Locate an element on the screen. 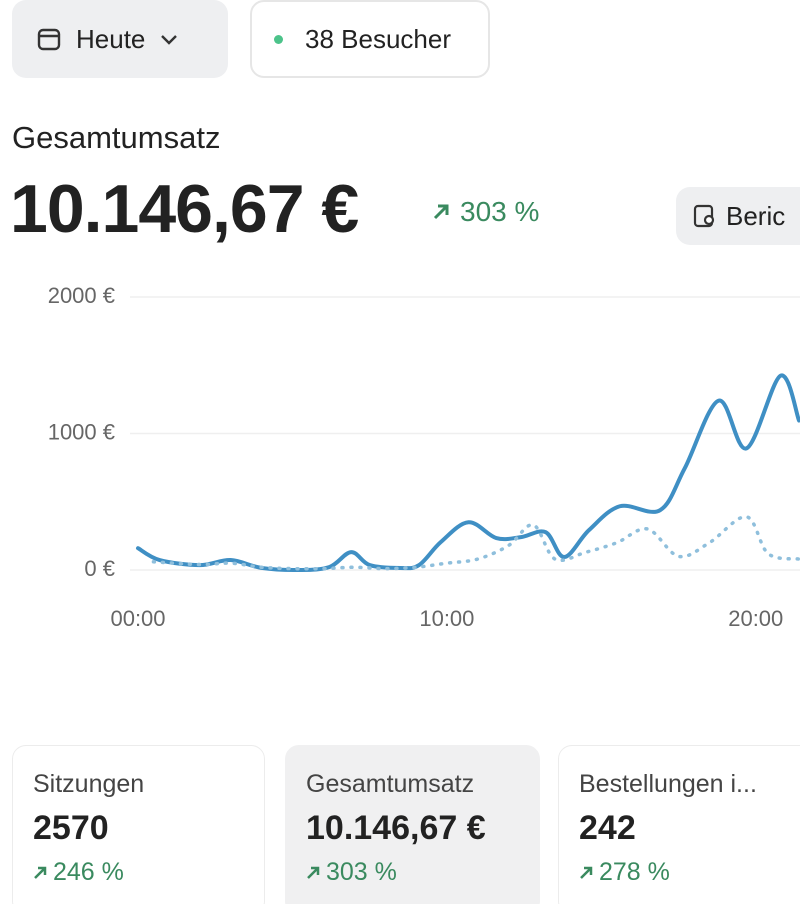 The image size is (800, 904). y-tick-label: 2000 € is located at coordinates (81, 295).